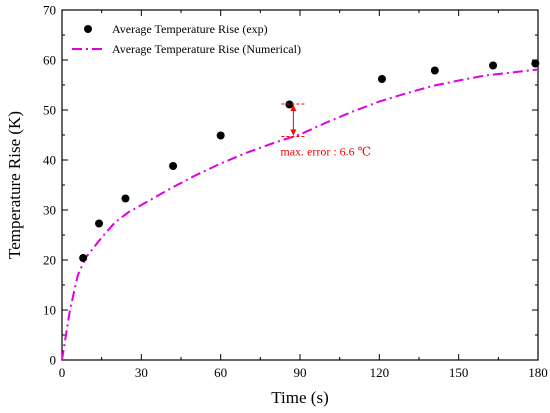 The image size is (550, 413). I want to click on x-tick-label: 120, so click(380, 372).